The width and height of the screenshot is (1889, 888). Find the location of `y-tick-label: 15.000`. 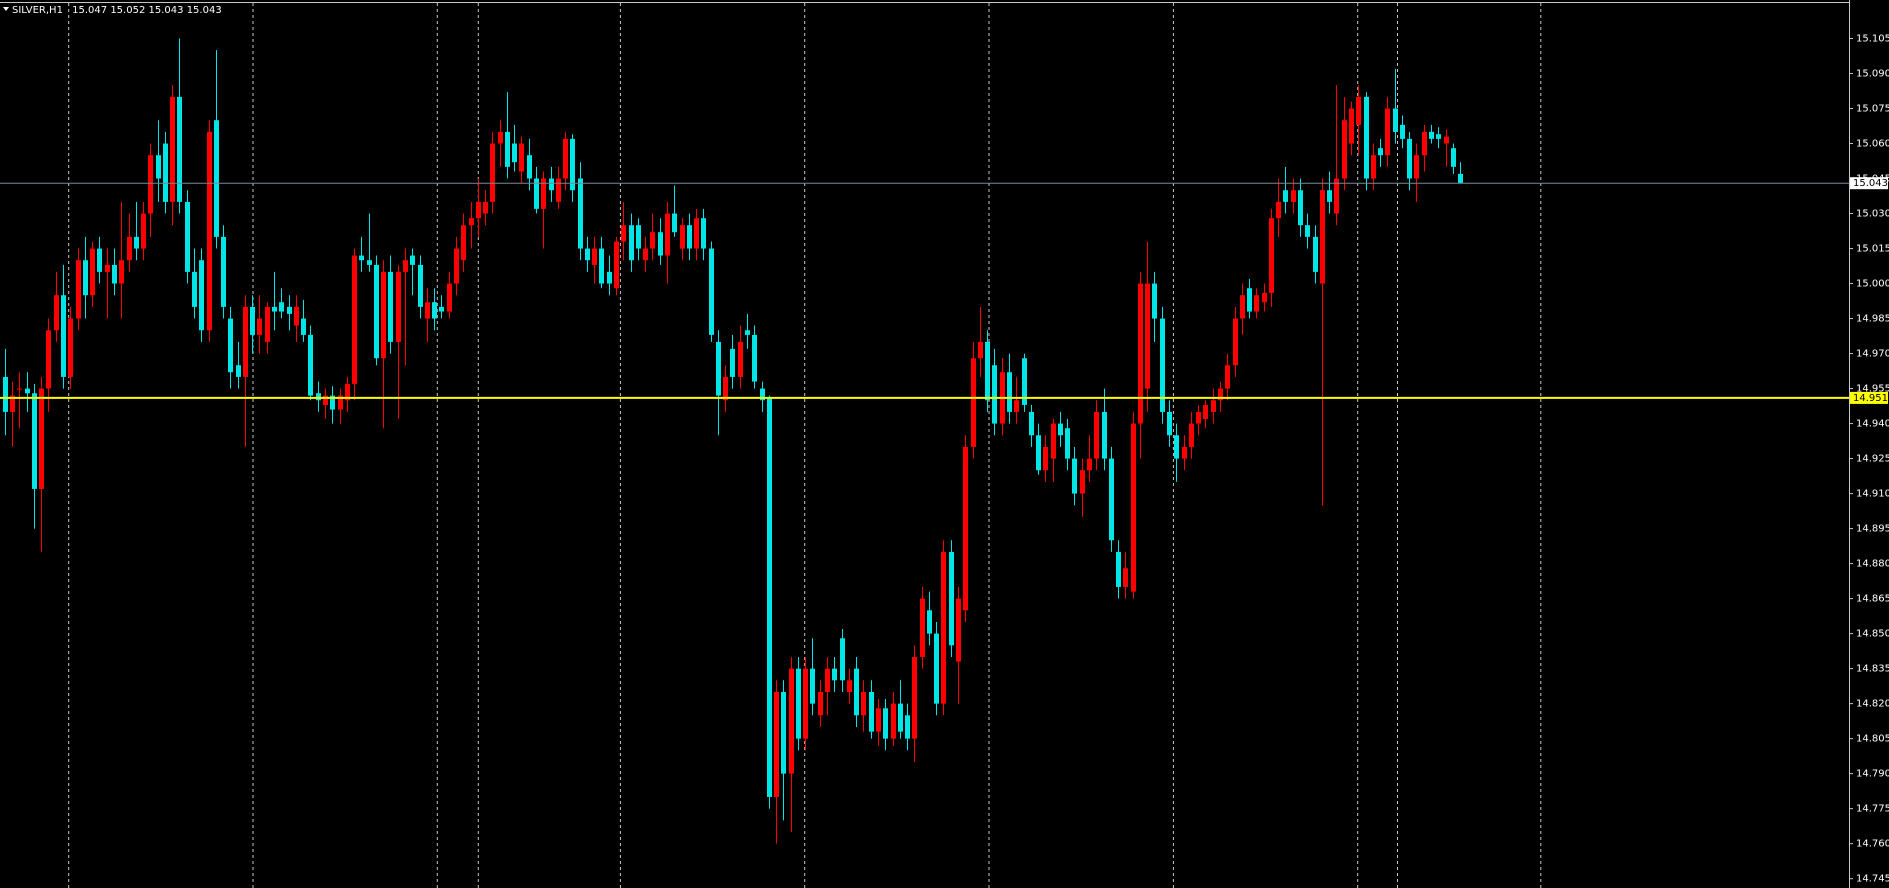

y-tick-label: 15.000 is located at coordinates (1872, 284).